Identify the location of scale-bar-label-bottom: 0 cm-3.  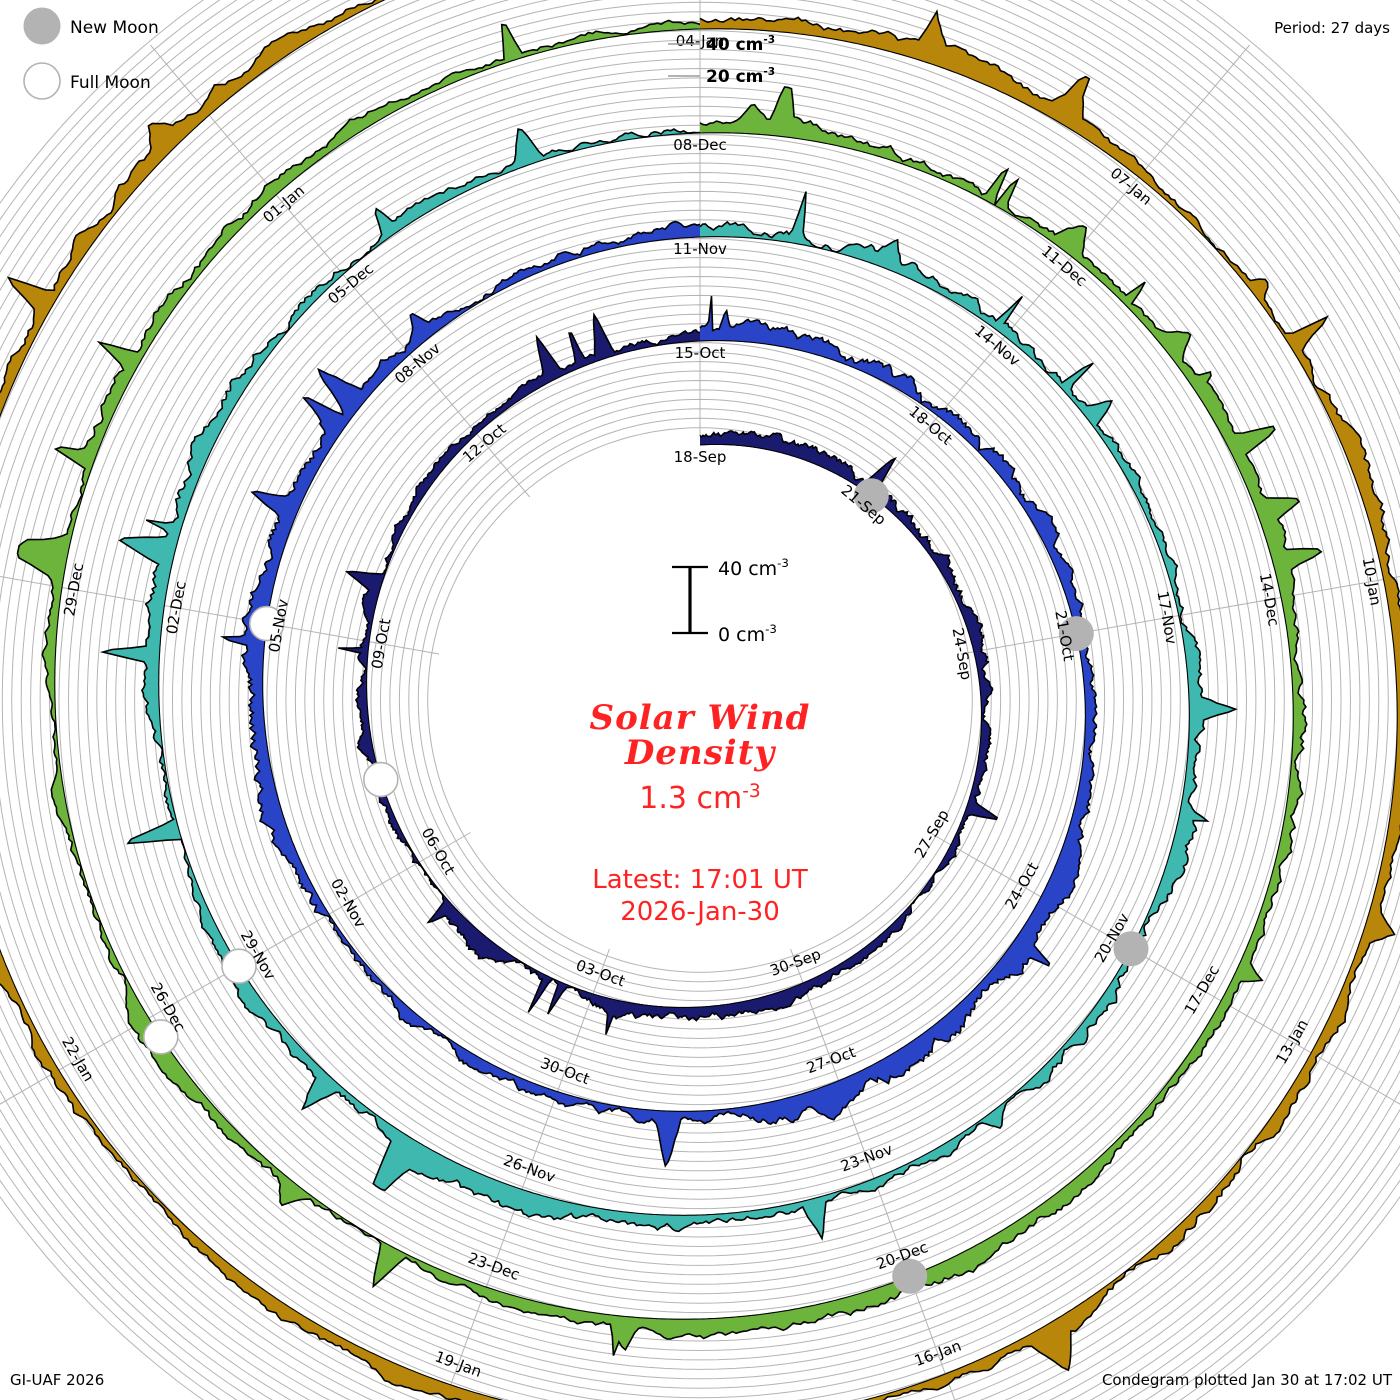
(747, 634).